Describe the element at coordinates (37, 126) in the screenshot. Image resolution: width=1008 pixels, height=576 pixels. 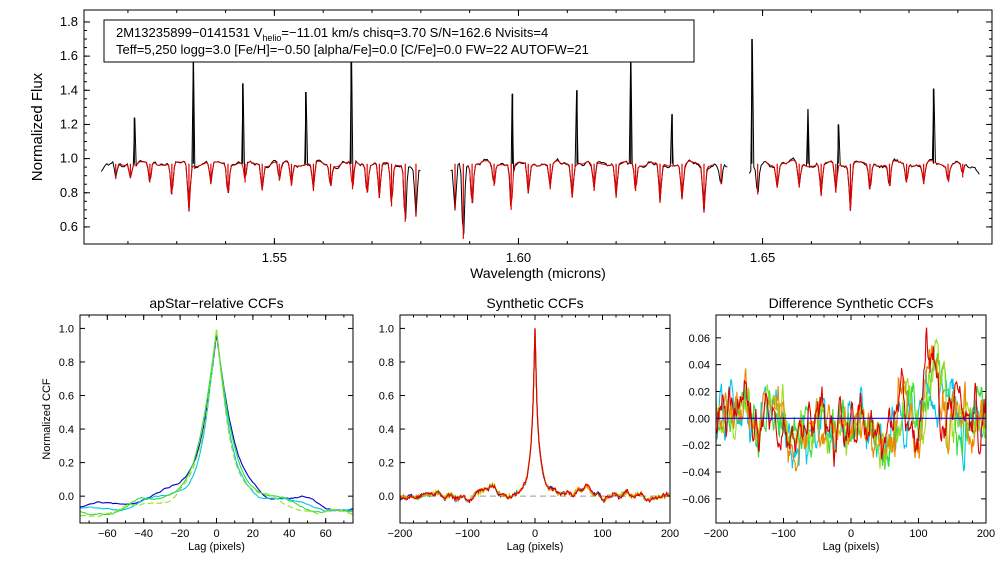
I see `y-axis-label: Normalized Flux` at that location.